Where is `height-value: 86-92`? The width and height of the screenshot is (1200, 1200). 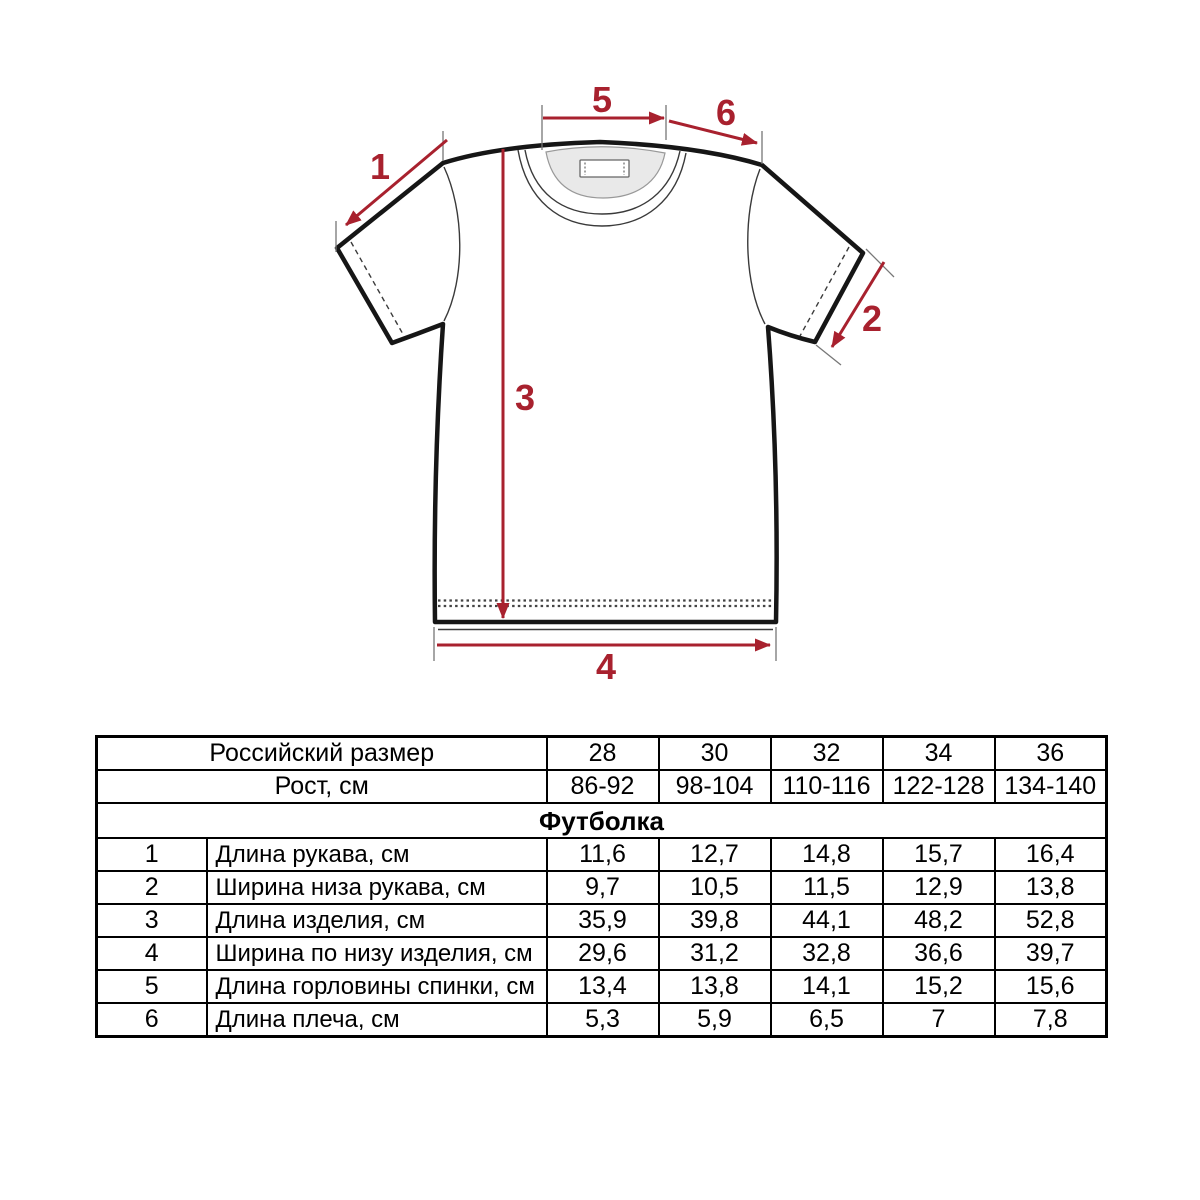 height-value: 86-92 is located at coordinates (602, 786).